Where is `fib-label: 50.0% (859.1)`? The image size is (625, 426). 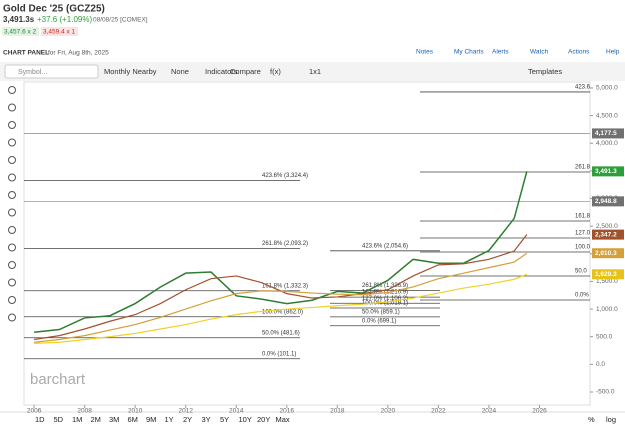 fib-label: 50.0% (859.1) is located at coordinates (381, 312).